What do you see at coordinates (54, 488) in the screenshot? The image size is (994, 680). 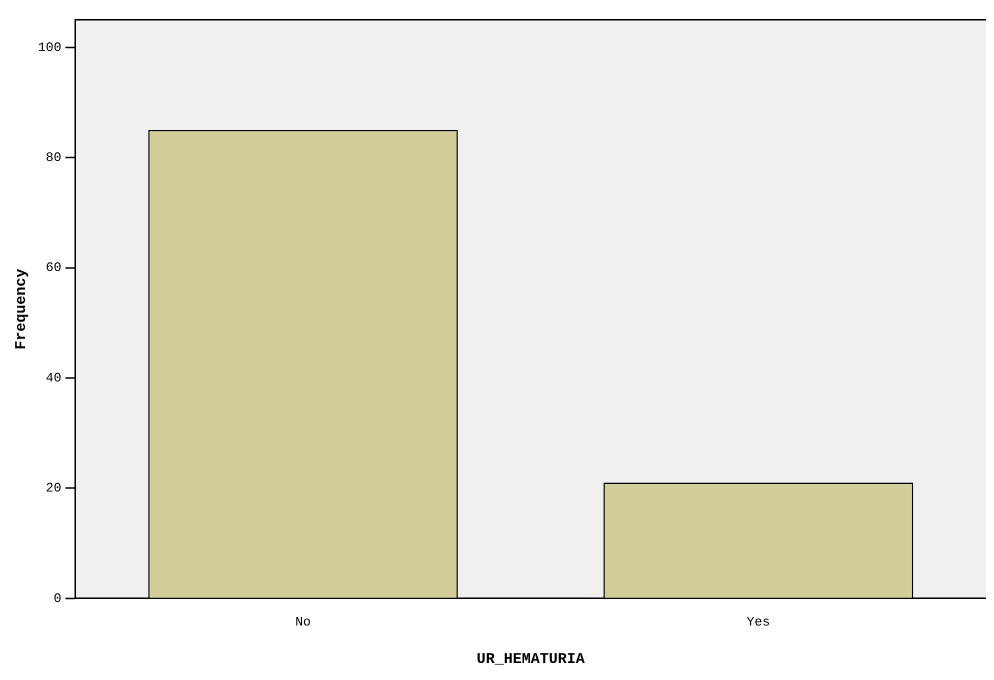 I see `y-tick-label: 20` at bounding box center [54, 488].